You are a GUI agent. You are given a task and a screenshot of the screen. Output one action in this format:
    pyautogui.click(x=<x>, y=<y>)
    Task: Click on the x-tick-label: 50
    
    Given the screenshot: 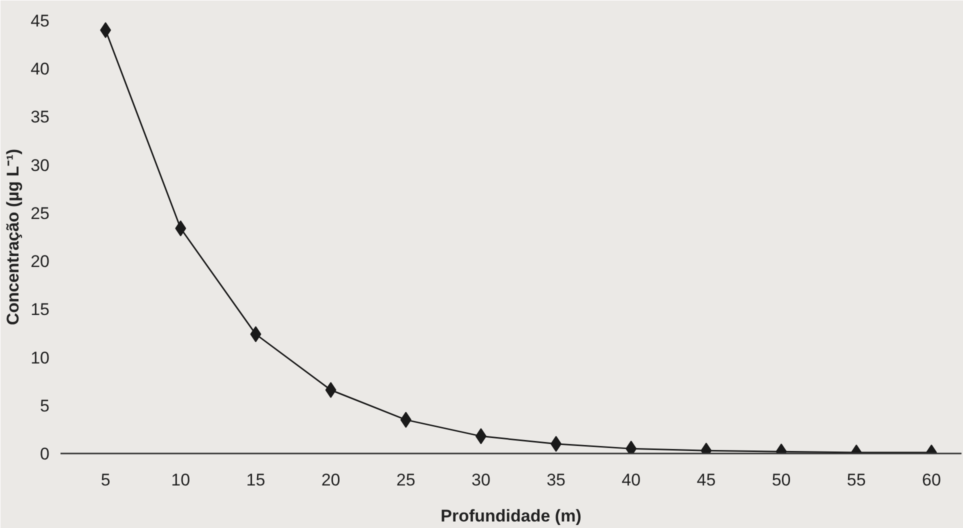 What is the action you would take?
    pyautogui.click(x=781, y=480)
    